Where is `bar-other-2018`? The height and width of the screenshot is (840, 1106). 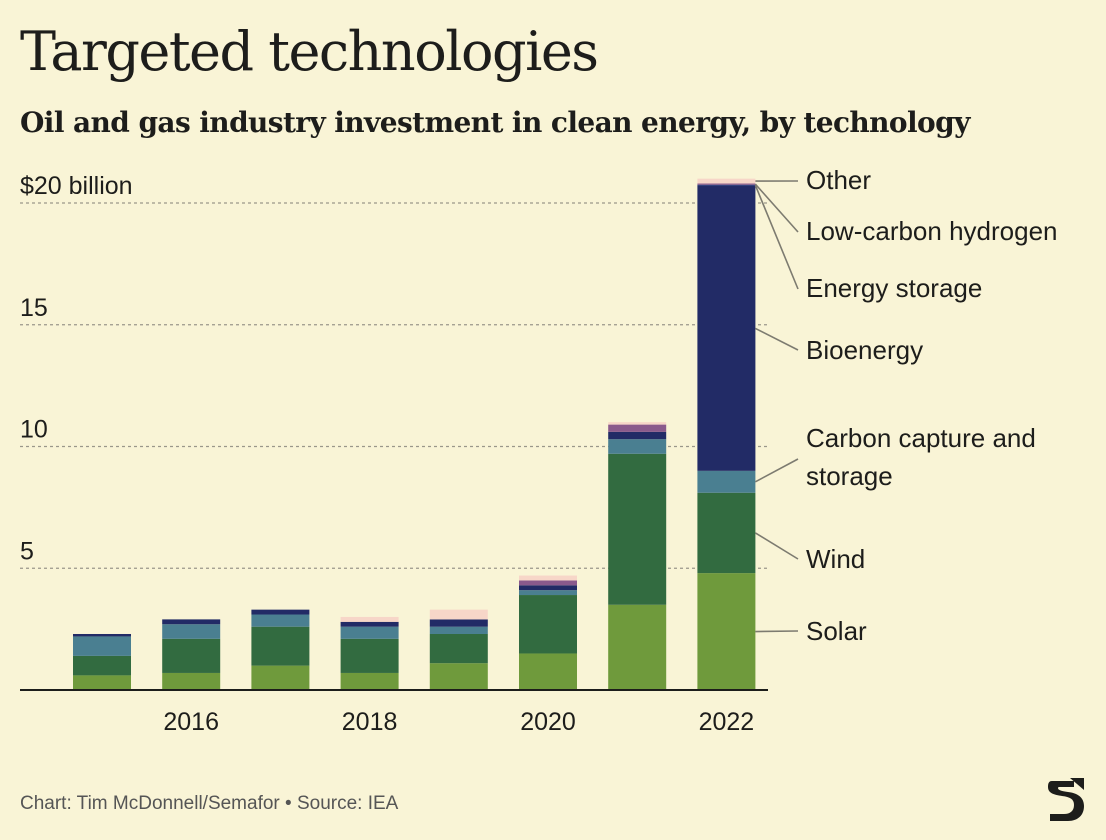 bar-other-2018 is located at coordinates (369, 619).